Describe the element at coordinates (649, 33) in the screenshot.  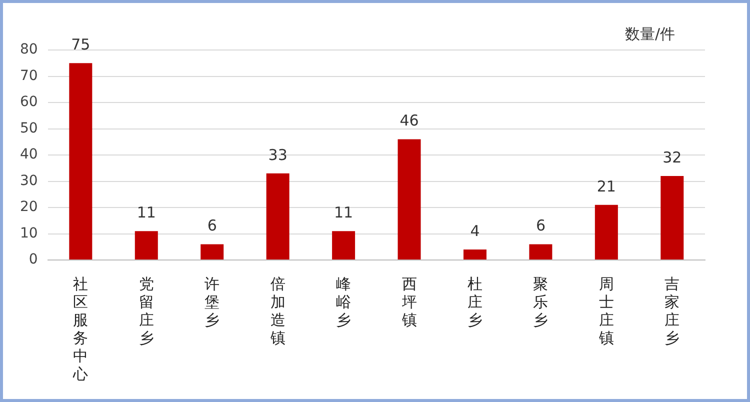
I see `y-axis-title: 数量/件` at that location.